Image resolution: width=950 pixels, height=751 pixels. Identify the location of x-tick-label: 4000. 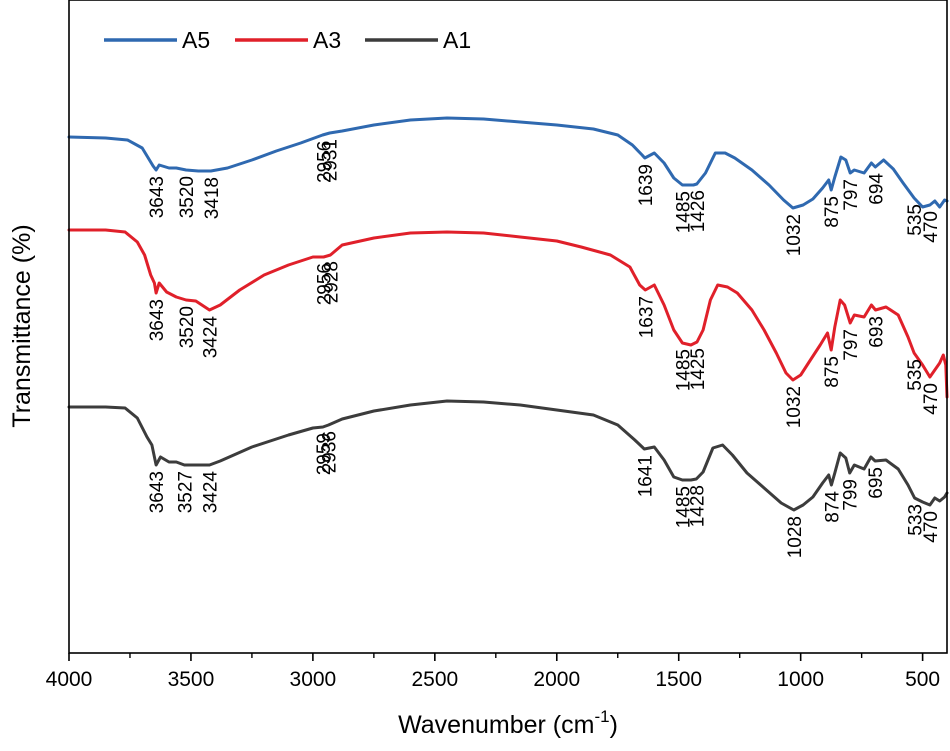
(69, 679).